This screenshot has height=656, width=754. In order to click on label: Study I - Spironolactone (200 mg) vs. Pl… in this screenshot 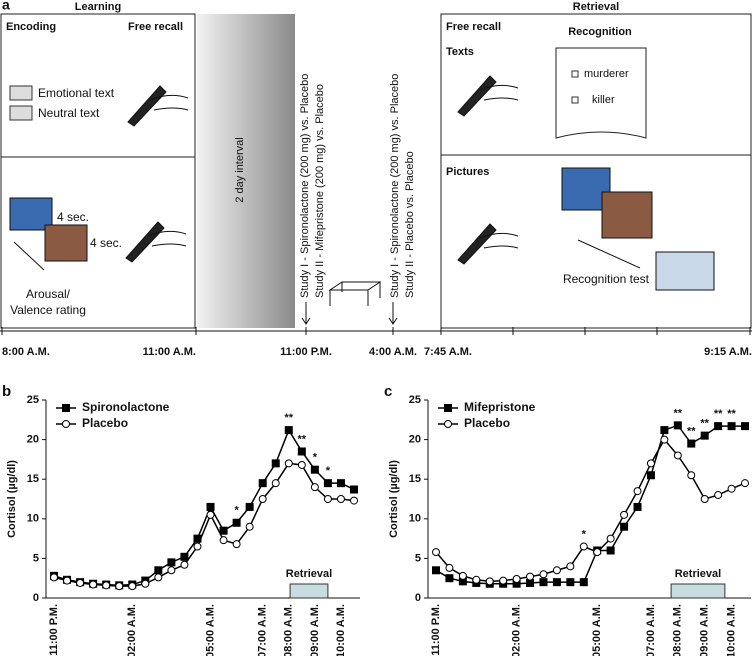, I will do `click(395, 186)`.